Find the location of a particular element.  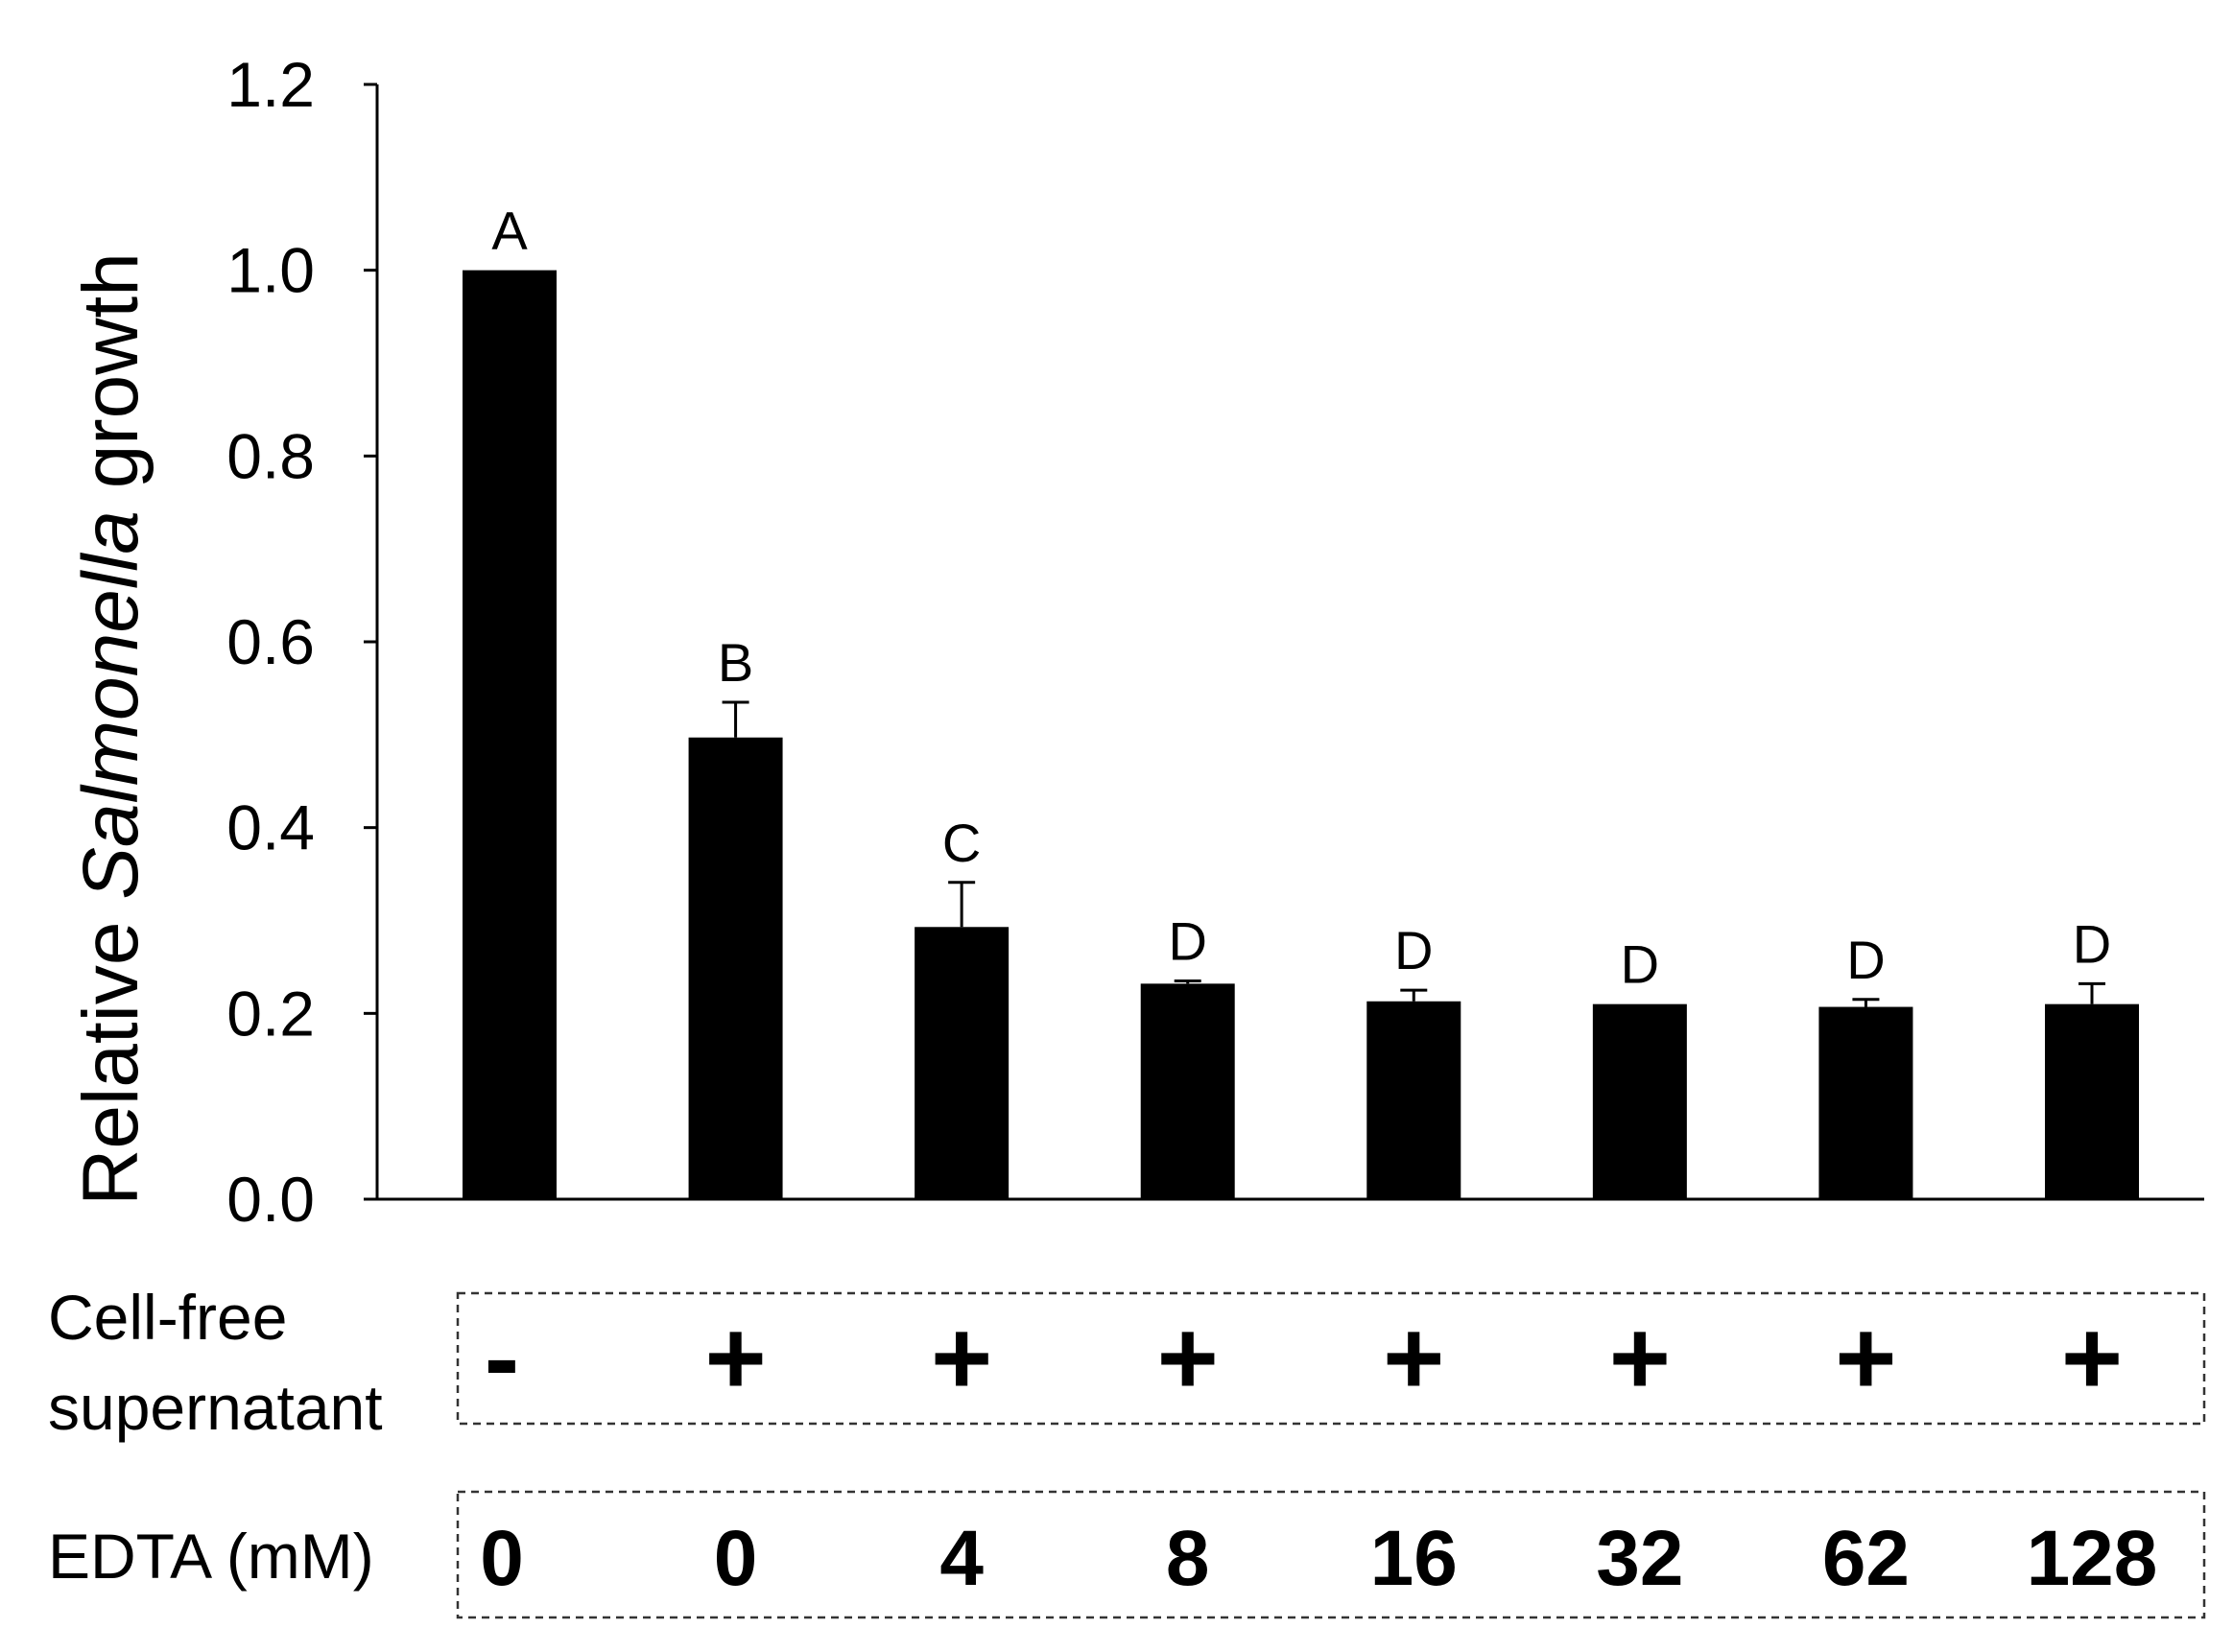

supernatant-value: - is located at coordinates (503, 1358).